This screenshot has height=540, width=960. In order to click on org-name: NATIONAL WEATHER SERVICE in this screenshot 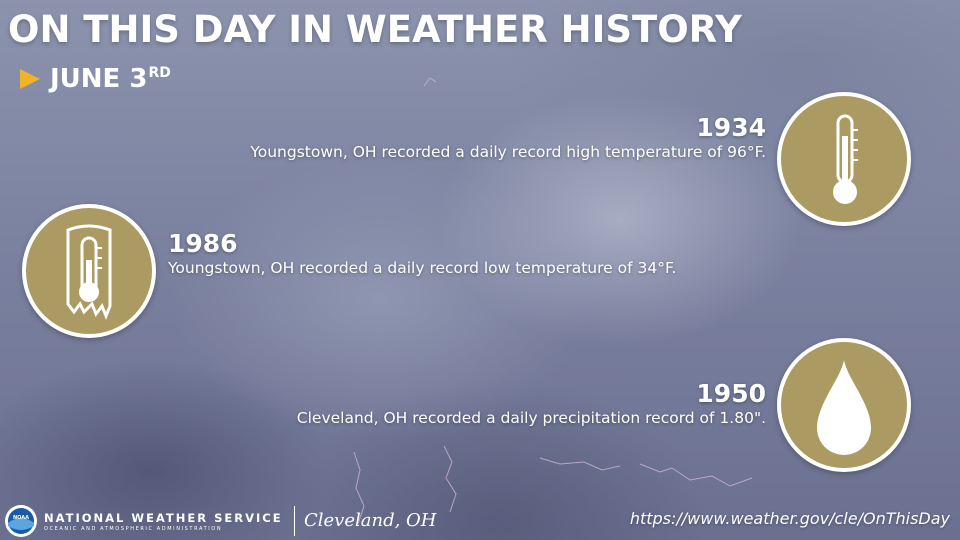, I will do `click(163, 518)`.